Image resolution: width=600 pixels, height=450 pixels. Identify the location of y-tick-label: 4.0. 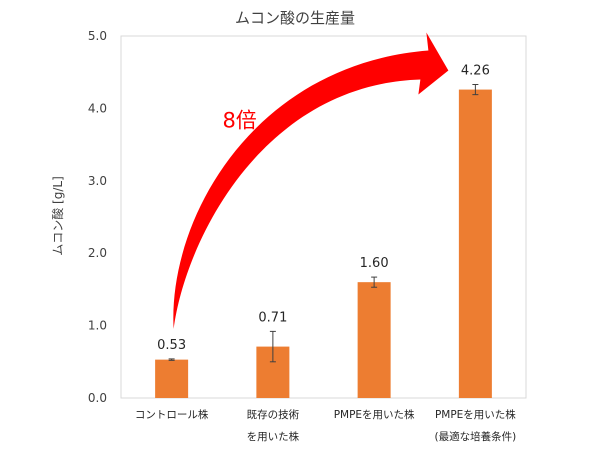
(97, 108).